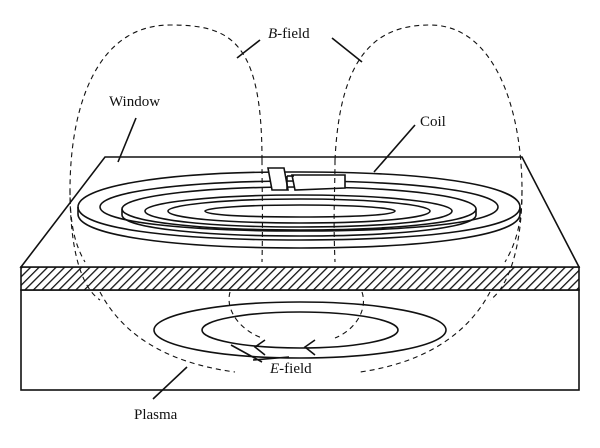 The width and height of the screenshot is (600, 448). Describe the element at coordinates (349, 315) in the screenshot. I see `b-field-inner-right` at that location.